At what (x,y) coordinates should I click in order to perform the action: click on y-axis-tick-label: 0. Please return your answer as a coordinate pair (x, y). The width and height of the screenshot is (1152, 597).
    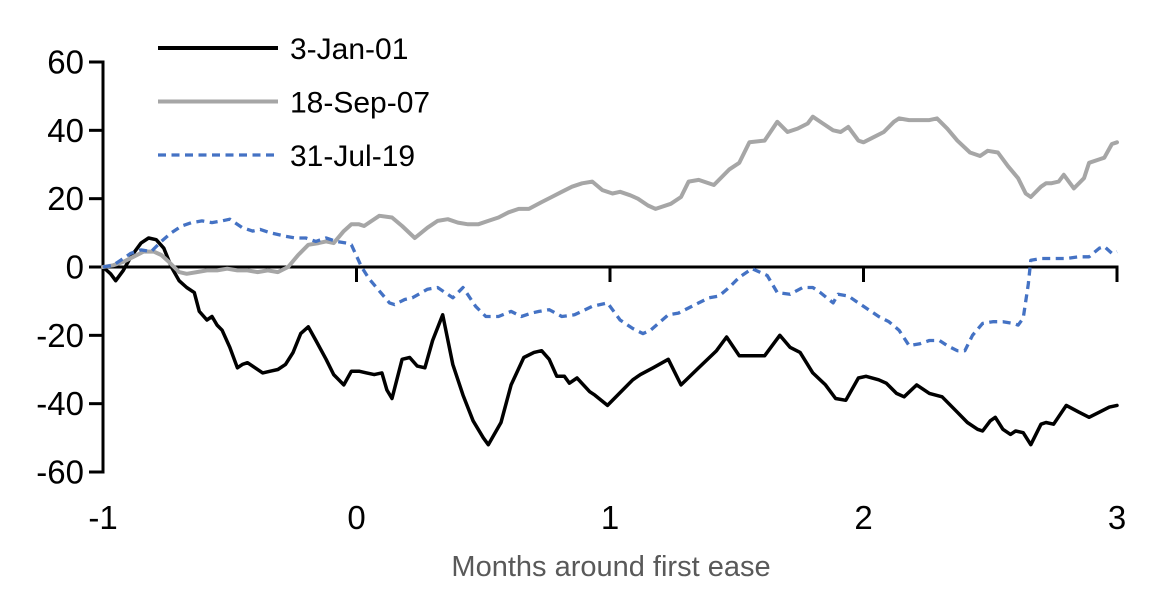
    Looking at the image, I should click on (75, 267).